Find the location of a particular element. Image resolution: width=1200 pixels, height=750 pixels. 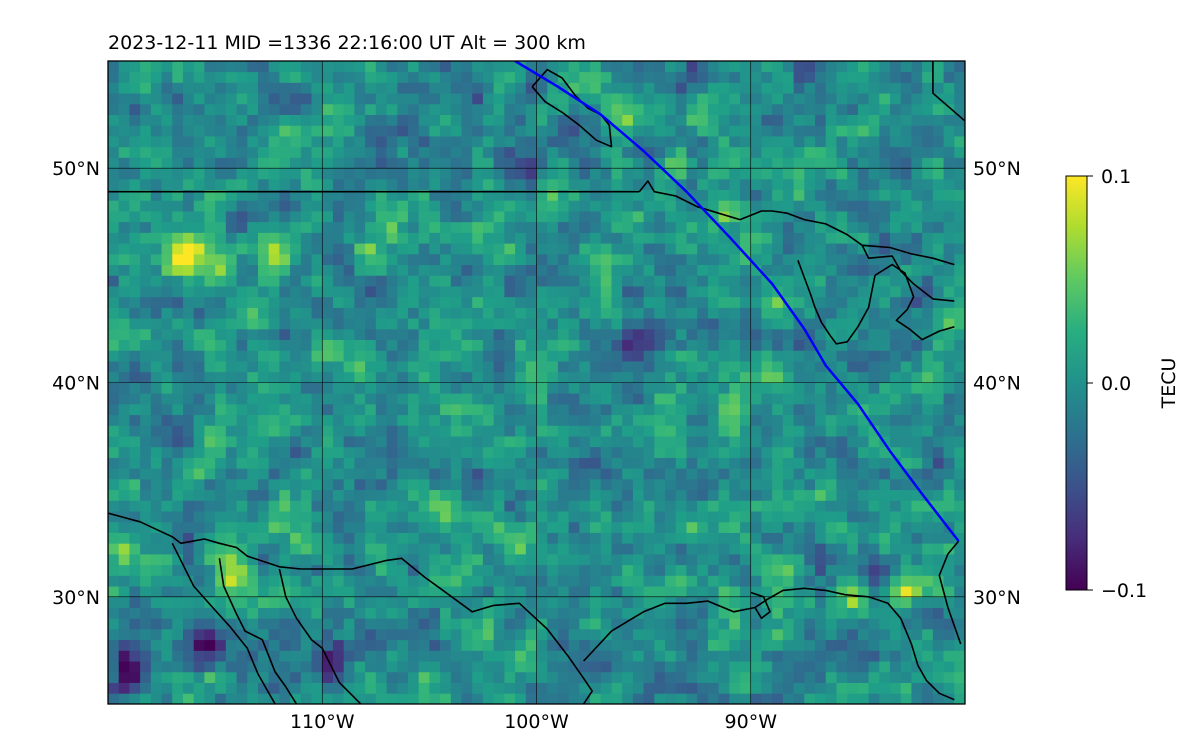

y-tick-label-left: 30°N is located at coordinates (76, 598).